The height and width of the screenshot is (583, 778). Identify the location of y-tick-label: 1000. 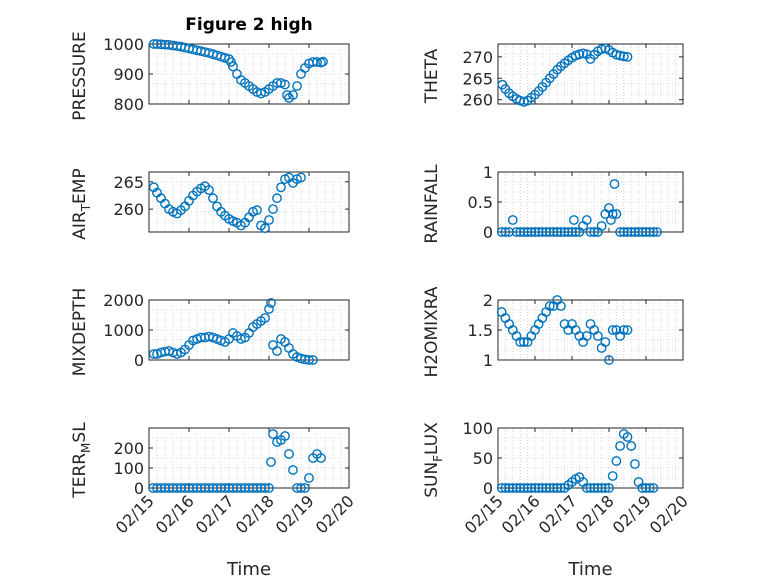
(123, 330).